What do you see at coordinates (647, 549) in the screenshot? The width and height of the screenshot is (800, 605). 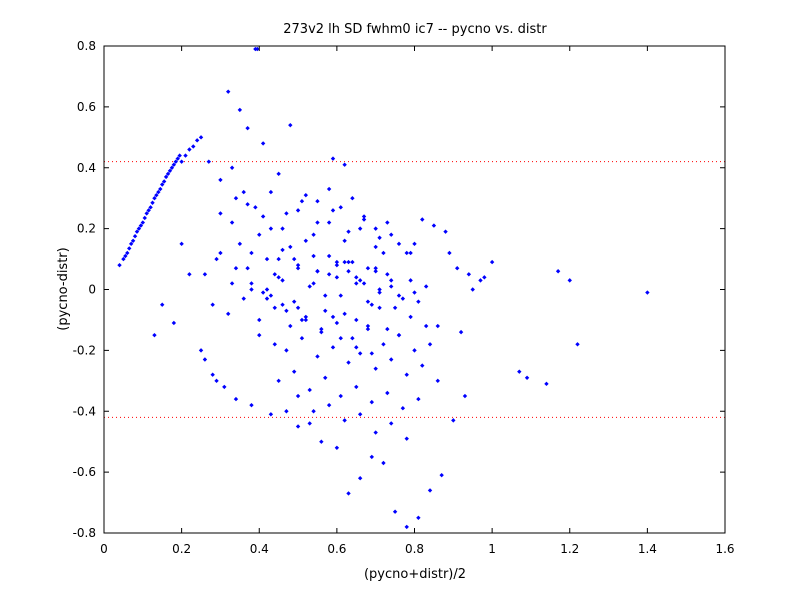 I see `x-tick-label: 1.4` at bounding box center [647, 549].